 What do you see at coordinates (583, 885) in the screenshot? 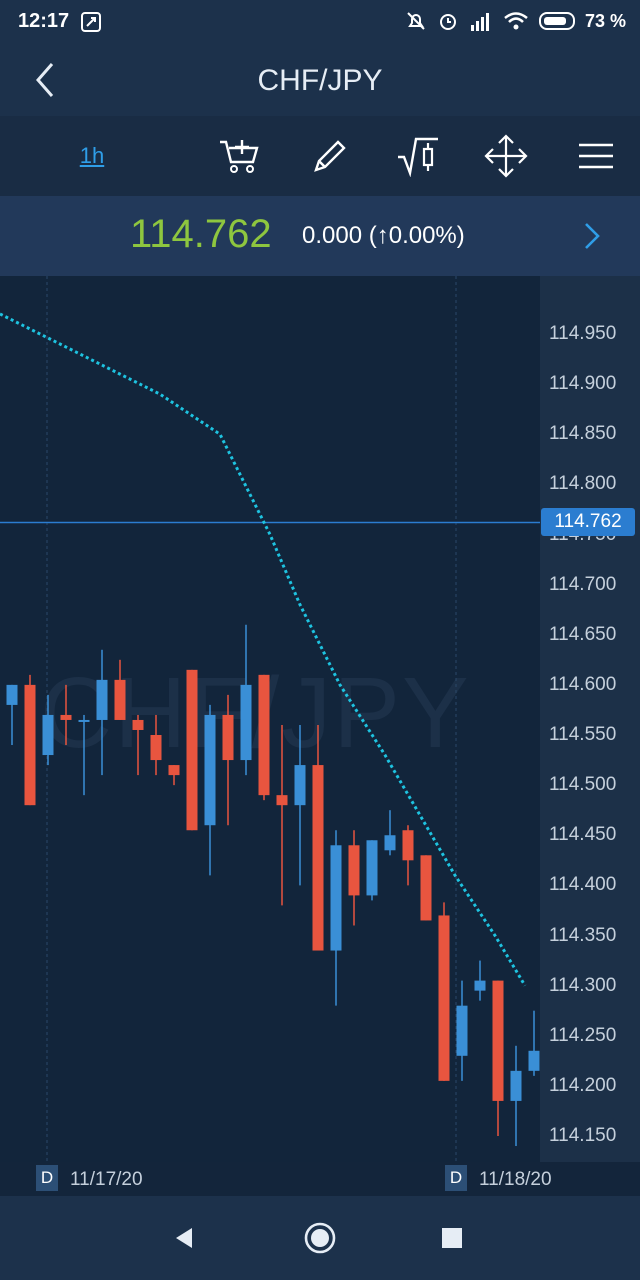
I see `price-axis-label: 114.400` at bounding box center [583, 885].